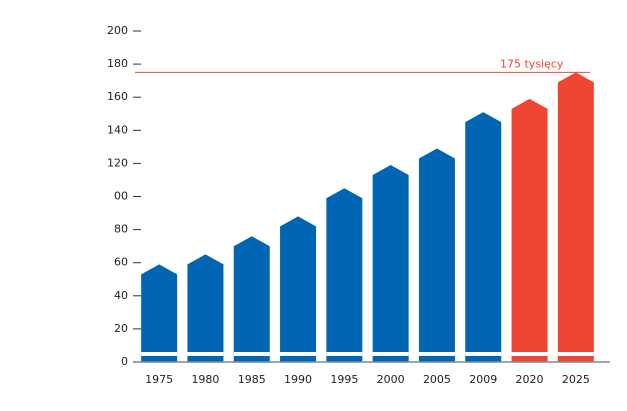 The image size is (627, 411). I want to click on x-tick-label: 1975, so click(159, 379).